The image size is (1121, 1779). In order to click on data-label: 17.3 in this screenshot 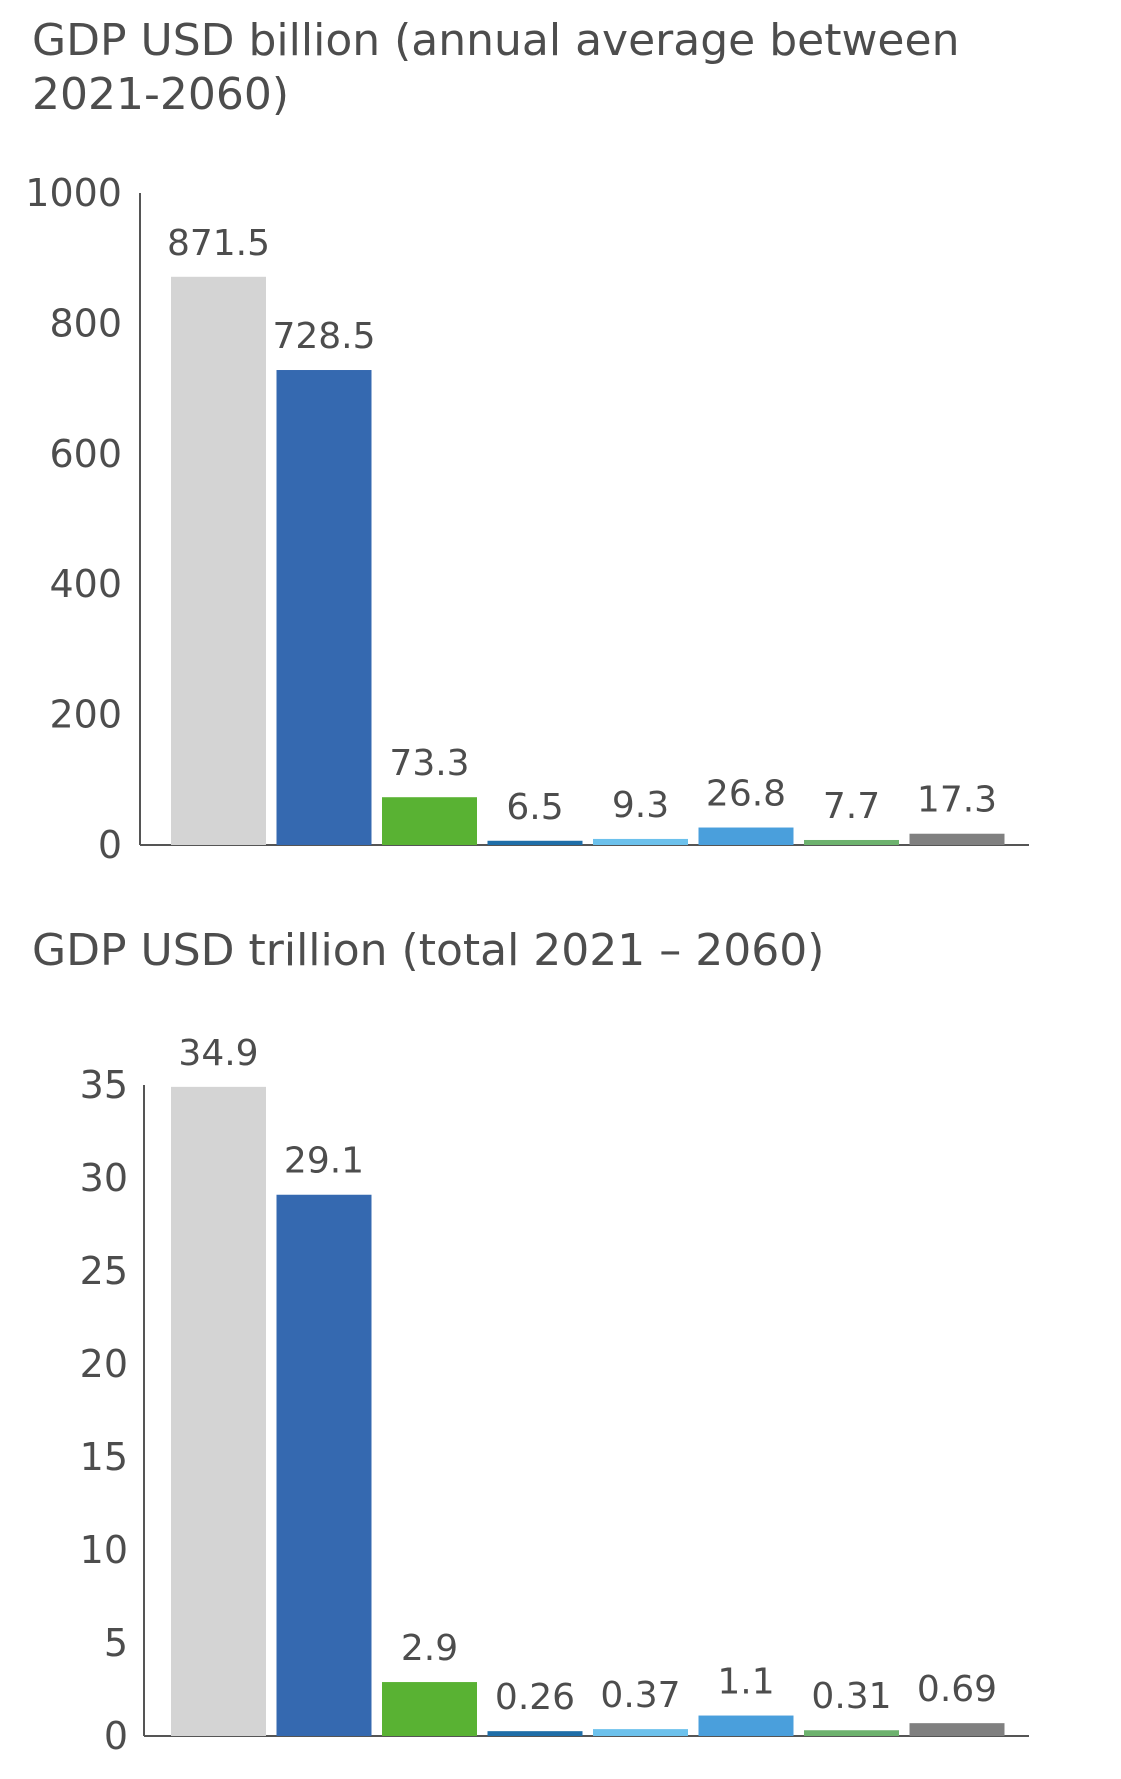, I will do `click(957, 800)`.